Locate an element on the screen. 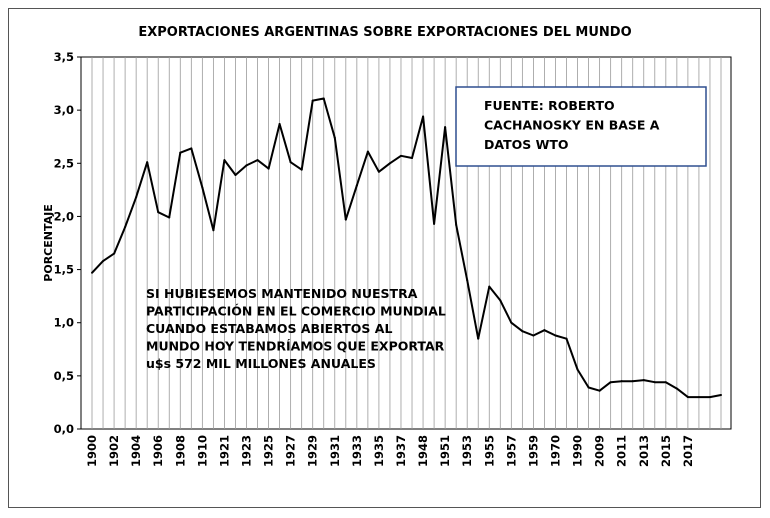 This screenshot has height=518, width=770. x-tick-label: 2011 is located at coordinates (622, 451).